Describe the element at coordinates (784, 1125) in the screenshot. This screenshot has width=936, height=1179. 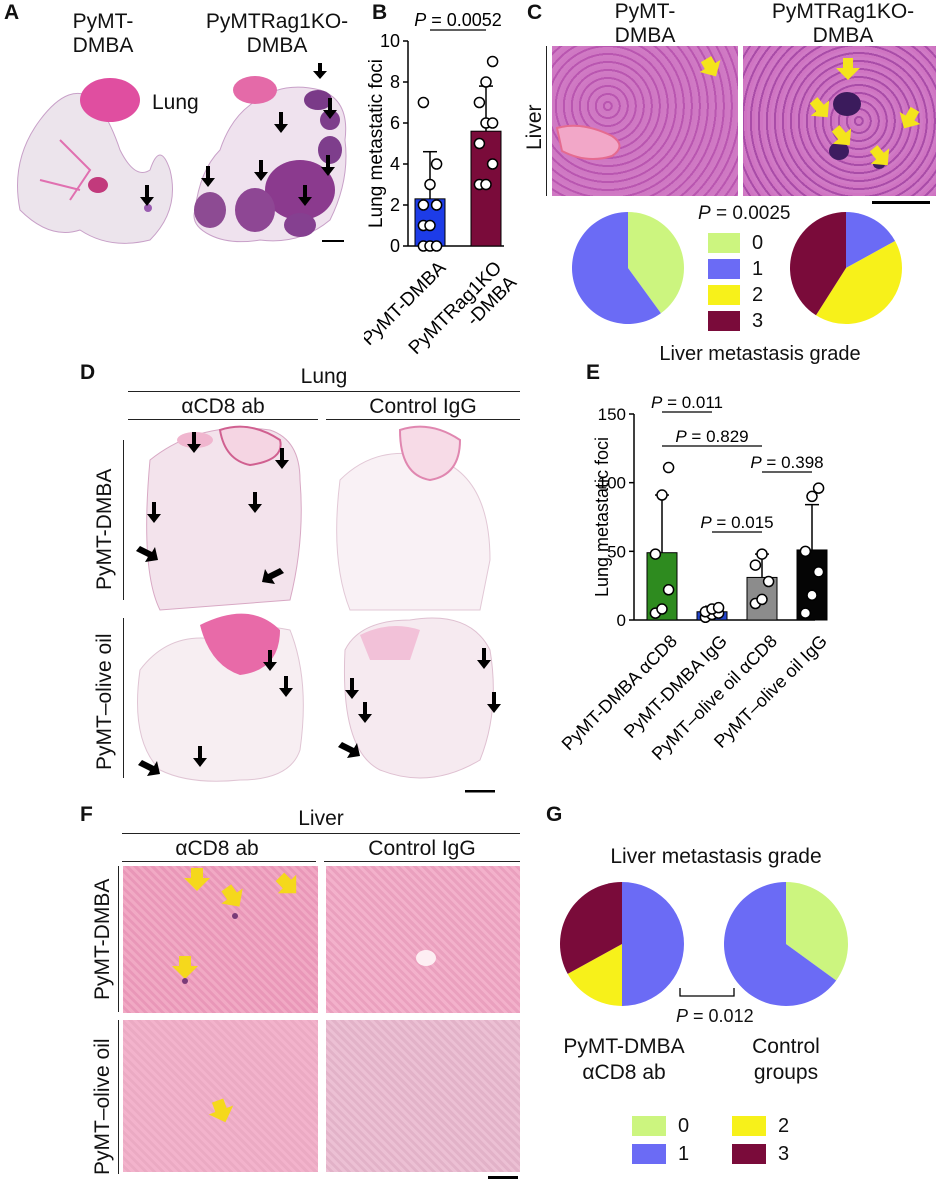
I see `g-legend-label-2: 2` at that location.